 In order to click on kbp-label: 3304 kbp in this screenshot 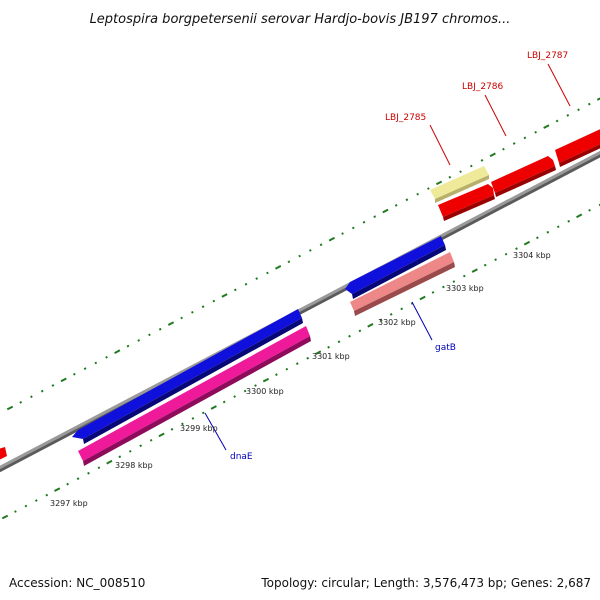, I will do `click(532, 255)`.